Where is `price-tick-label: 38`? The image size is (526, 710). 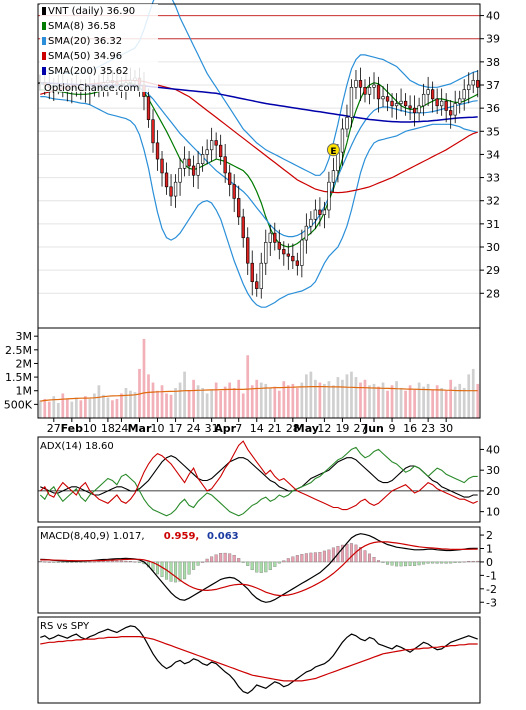 price-tick-label: 38 is located at coordinates (493, 62).